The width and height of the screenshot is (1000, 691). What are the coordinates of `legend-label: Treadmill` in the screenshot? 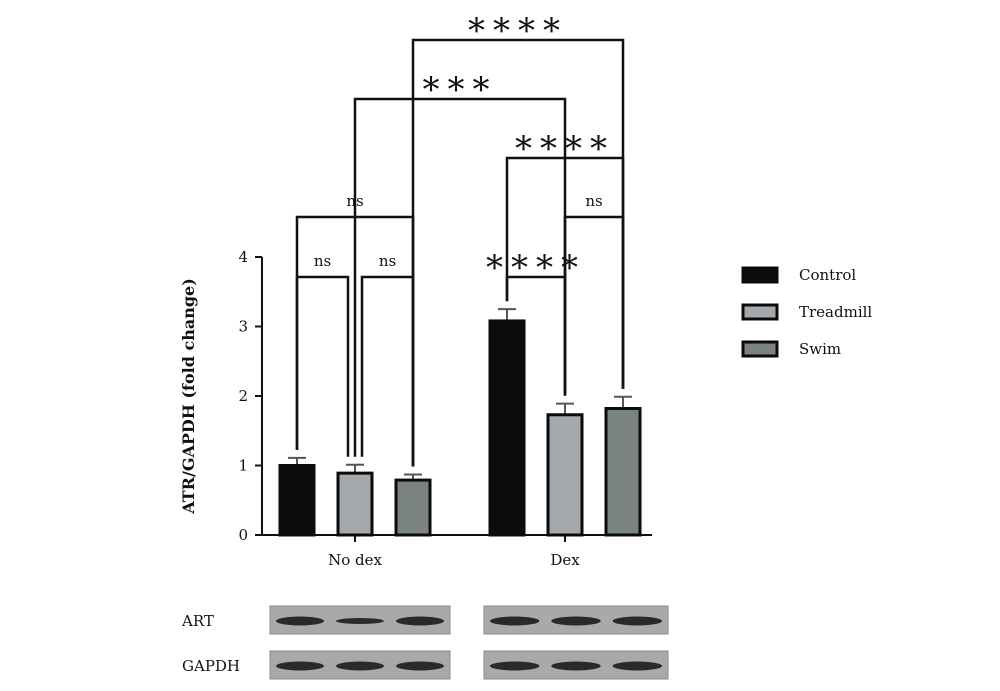 It's located at (835, 312).